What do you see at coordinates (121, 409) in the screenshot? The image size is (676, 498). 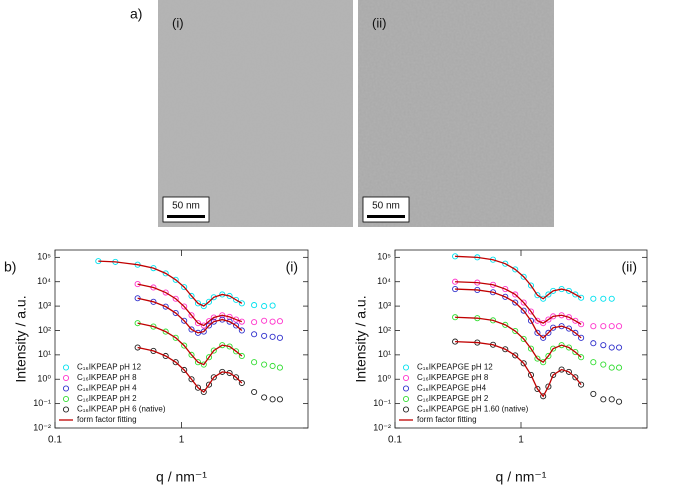 I see `legend-label: C₁₆IKPEAP pH 6 (native)` at bounding box center [121, 409].